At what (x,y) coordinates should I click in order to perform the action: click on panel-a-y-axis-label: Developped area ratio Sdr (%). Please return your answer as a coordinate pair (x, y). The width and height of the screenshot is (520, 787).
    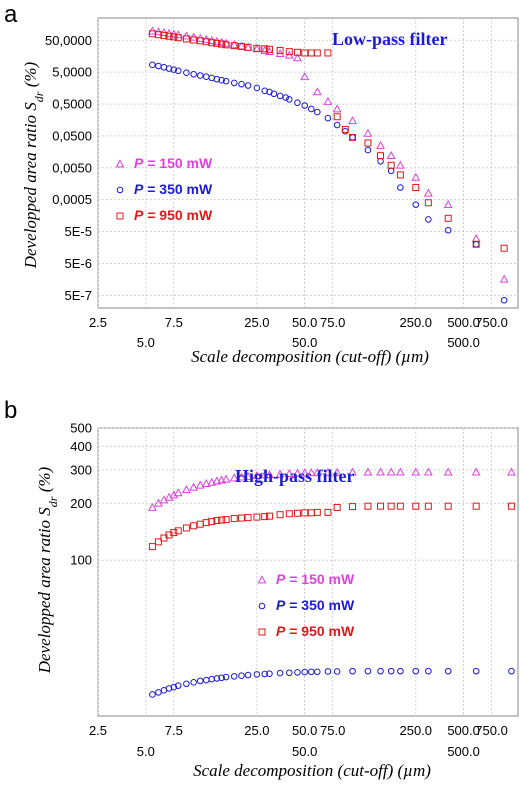
    Looking at the image, I should click on (33, 165).